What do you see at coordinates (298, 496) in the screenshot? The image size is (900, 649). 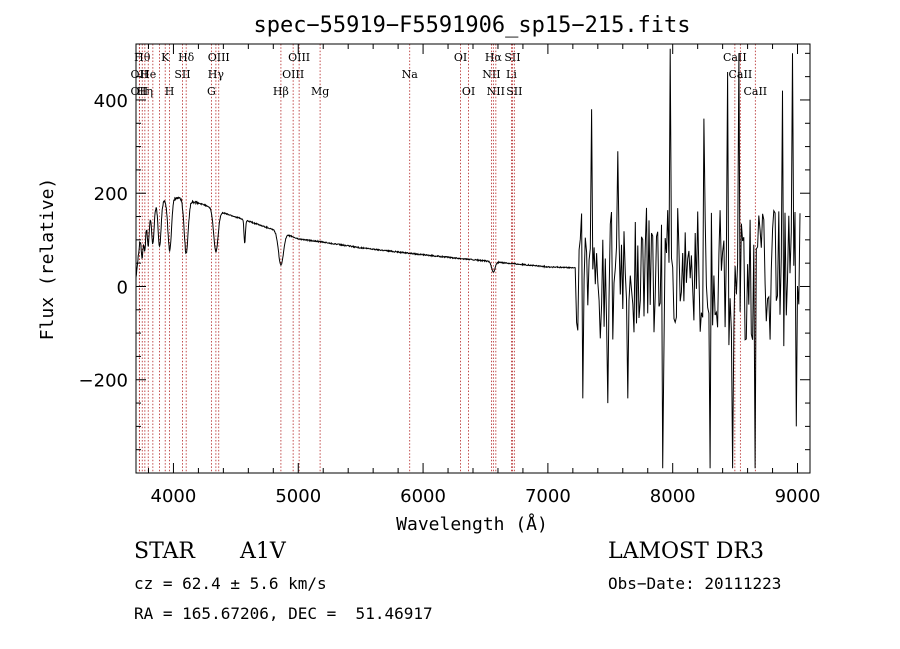 I see `x-tick-label: 5000` at bounding box center [298, 496].